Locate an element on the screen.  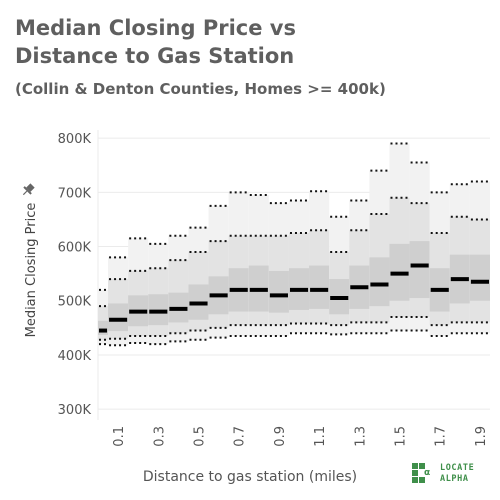
x-axis-ticks: 0.1 0.3 0.5 0.7 0.9 1.1 1.3 1.5 1.7 1.9 is located at coordinates (300, 436).